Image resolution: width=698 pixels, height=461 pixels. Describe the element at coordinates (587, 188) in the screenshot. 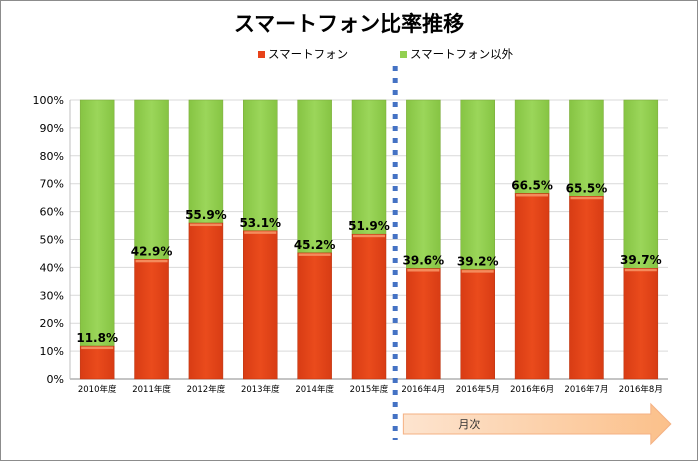

I see `data-label: 65.5%` at that location.